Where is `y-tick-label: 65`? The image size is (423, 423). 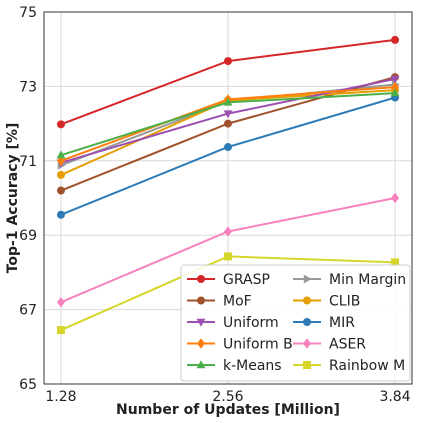 y-tick-label: 65 is located at coordinates (28, 385).